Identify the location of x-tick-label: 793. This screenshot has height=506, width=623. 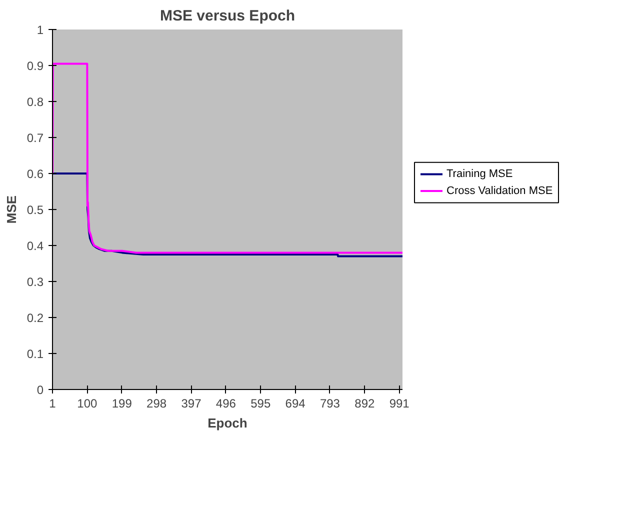
(330, 403).